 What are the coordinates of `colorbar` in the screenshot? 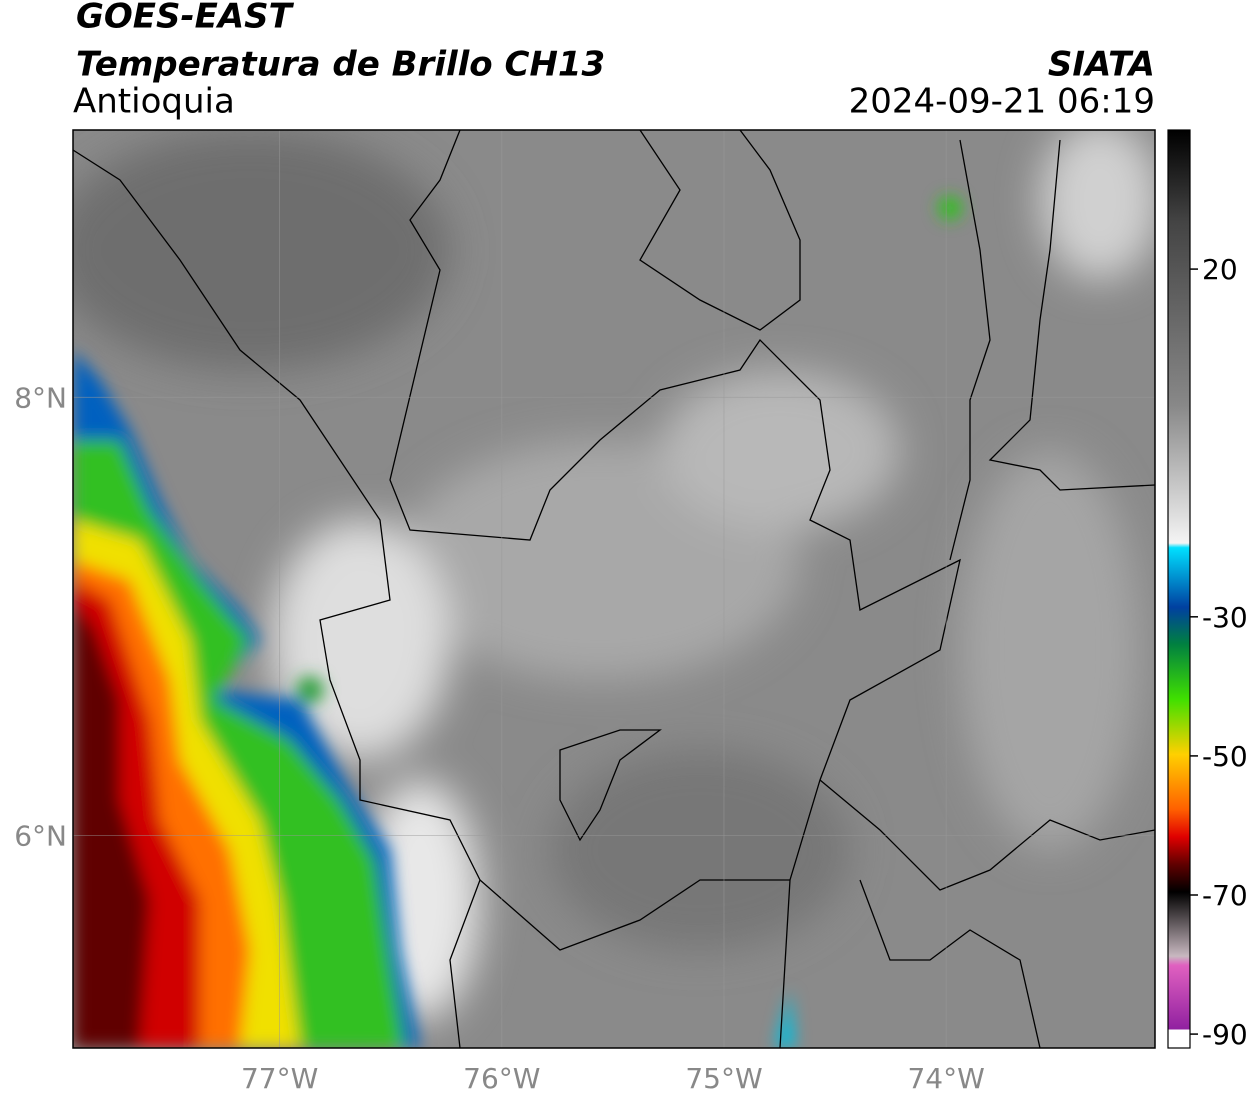 It's located at (1179, 589).